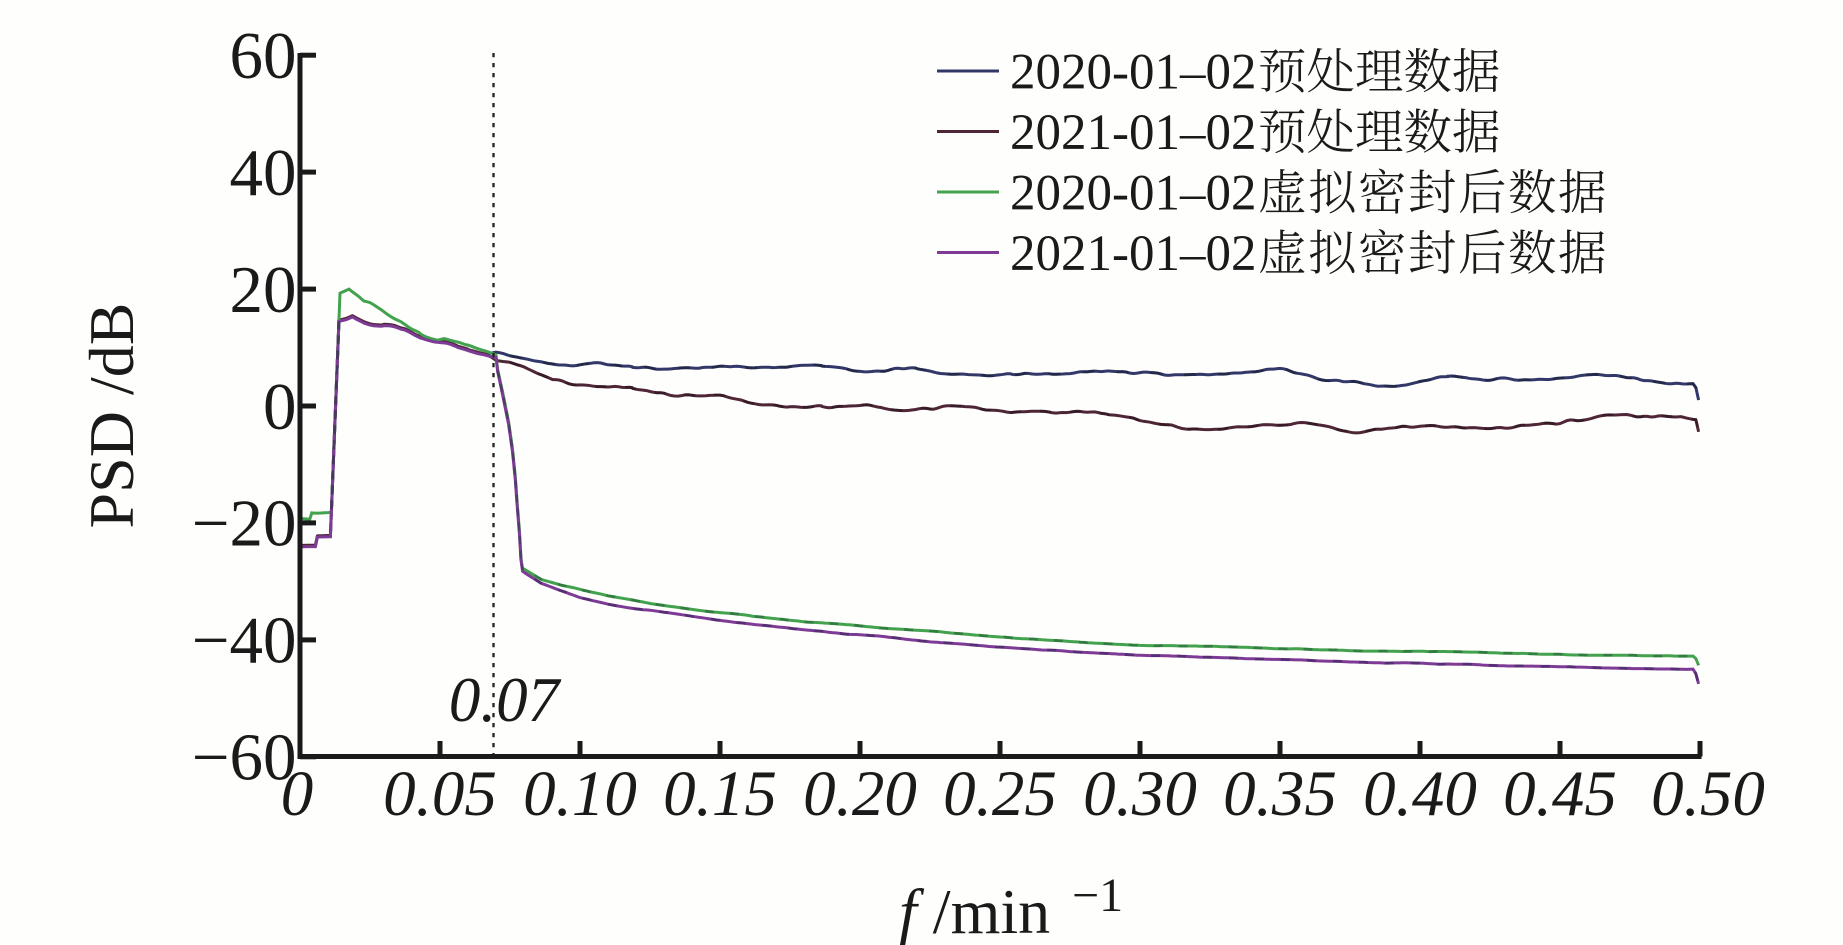  I want to click on svg-text: 0.30, so click(1140, 794).